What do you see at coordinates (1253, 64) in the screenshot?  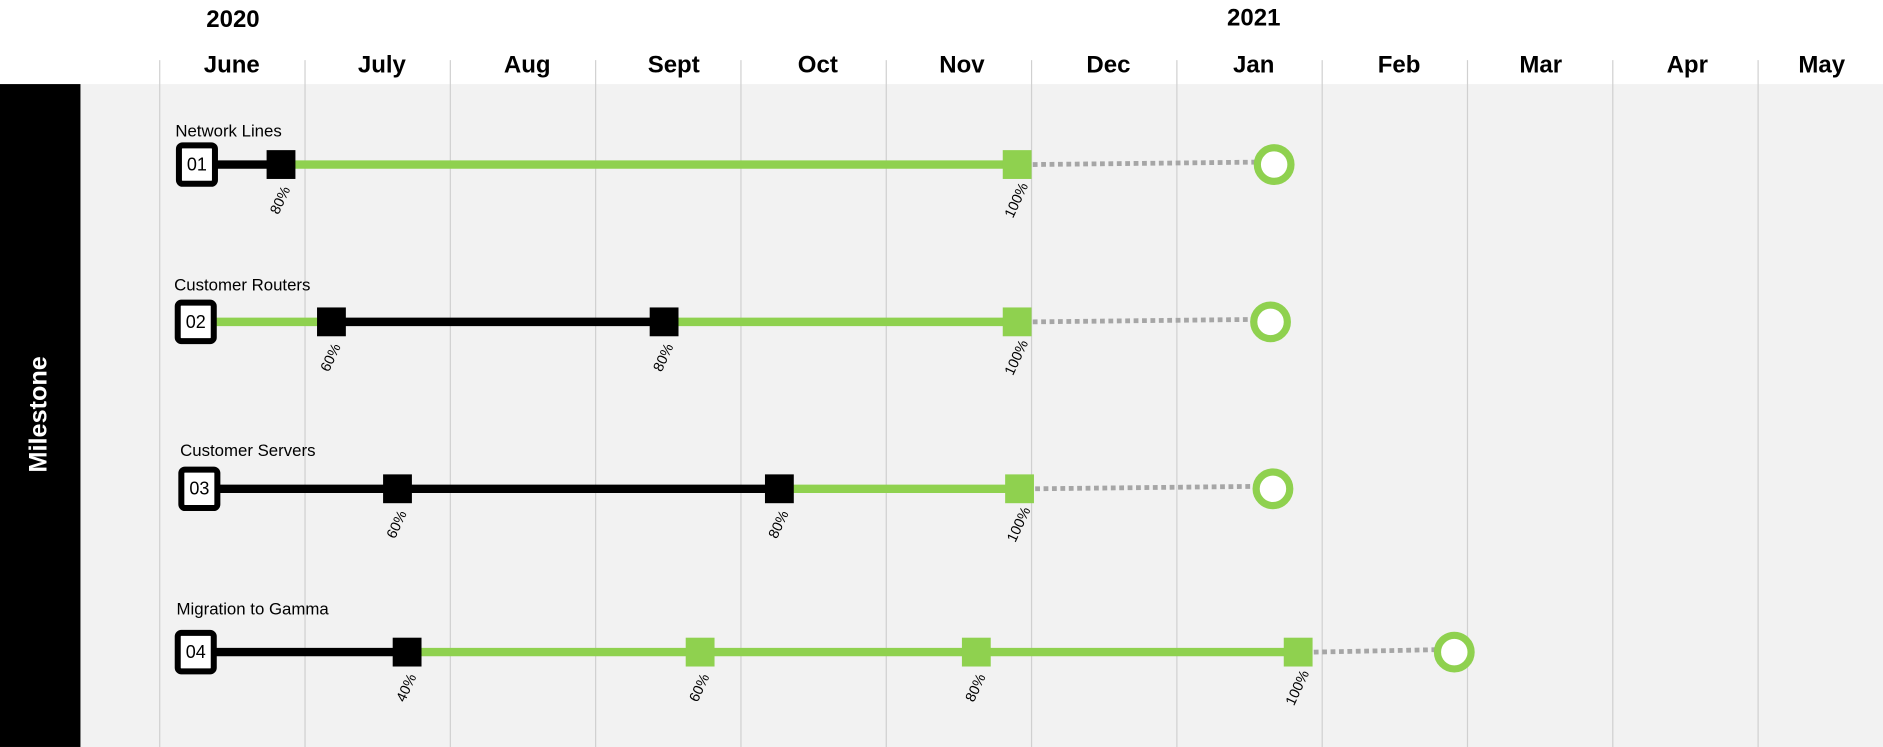 I see `month-label: Jan` at bounding box center [1253, 64].